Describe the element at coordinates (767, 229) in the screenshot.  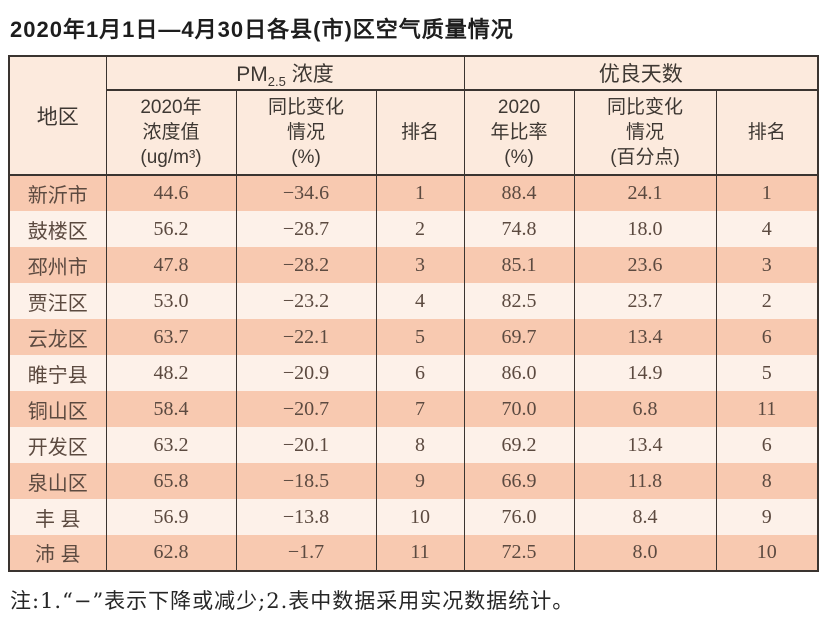
I see `days-rank-cell: 4` at that location.